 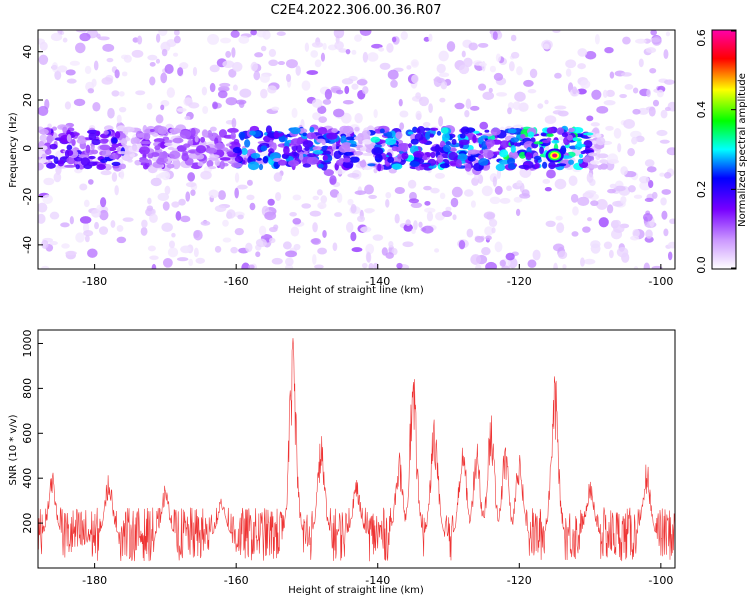 I want to click on x-tick-label: -160, so click(x=236, y=580).